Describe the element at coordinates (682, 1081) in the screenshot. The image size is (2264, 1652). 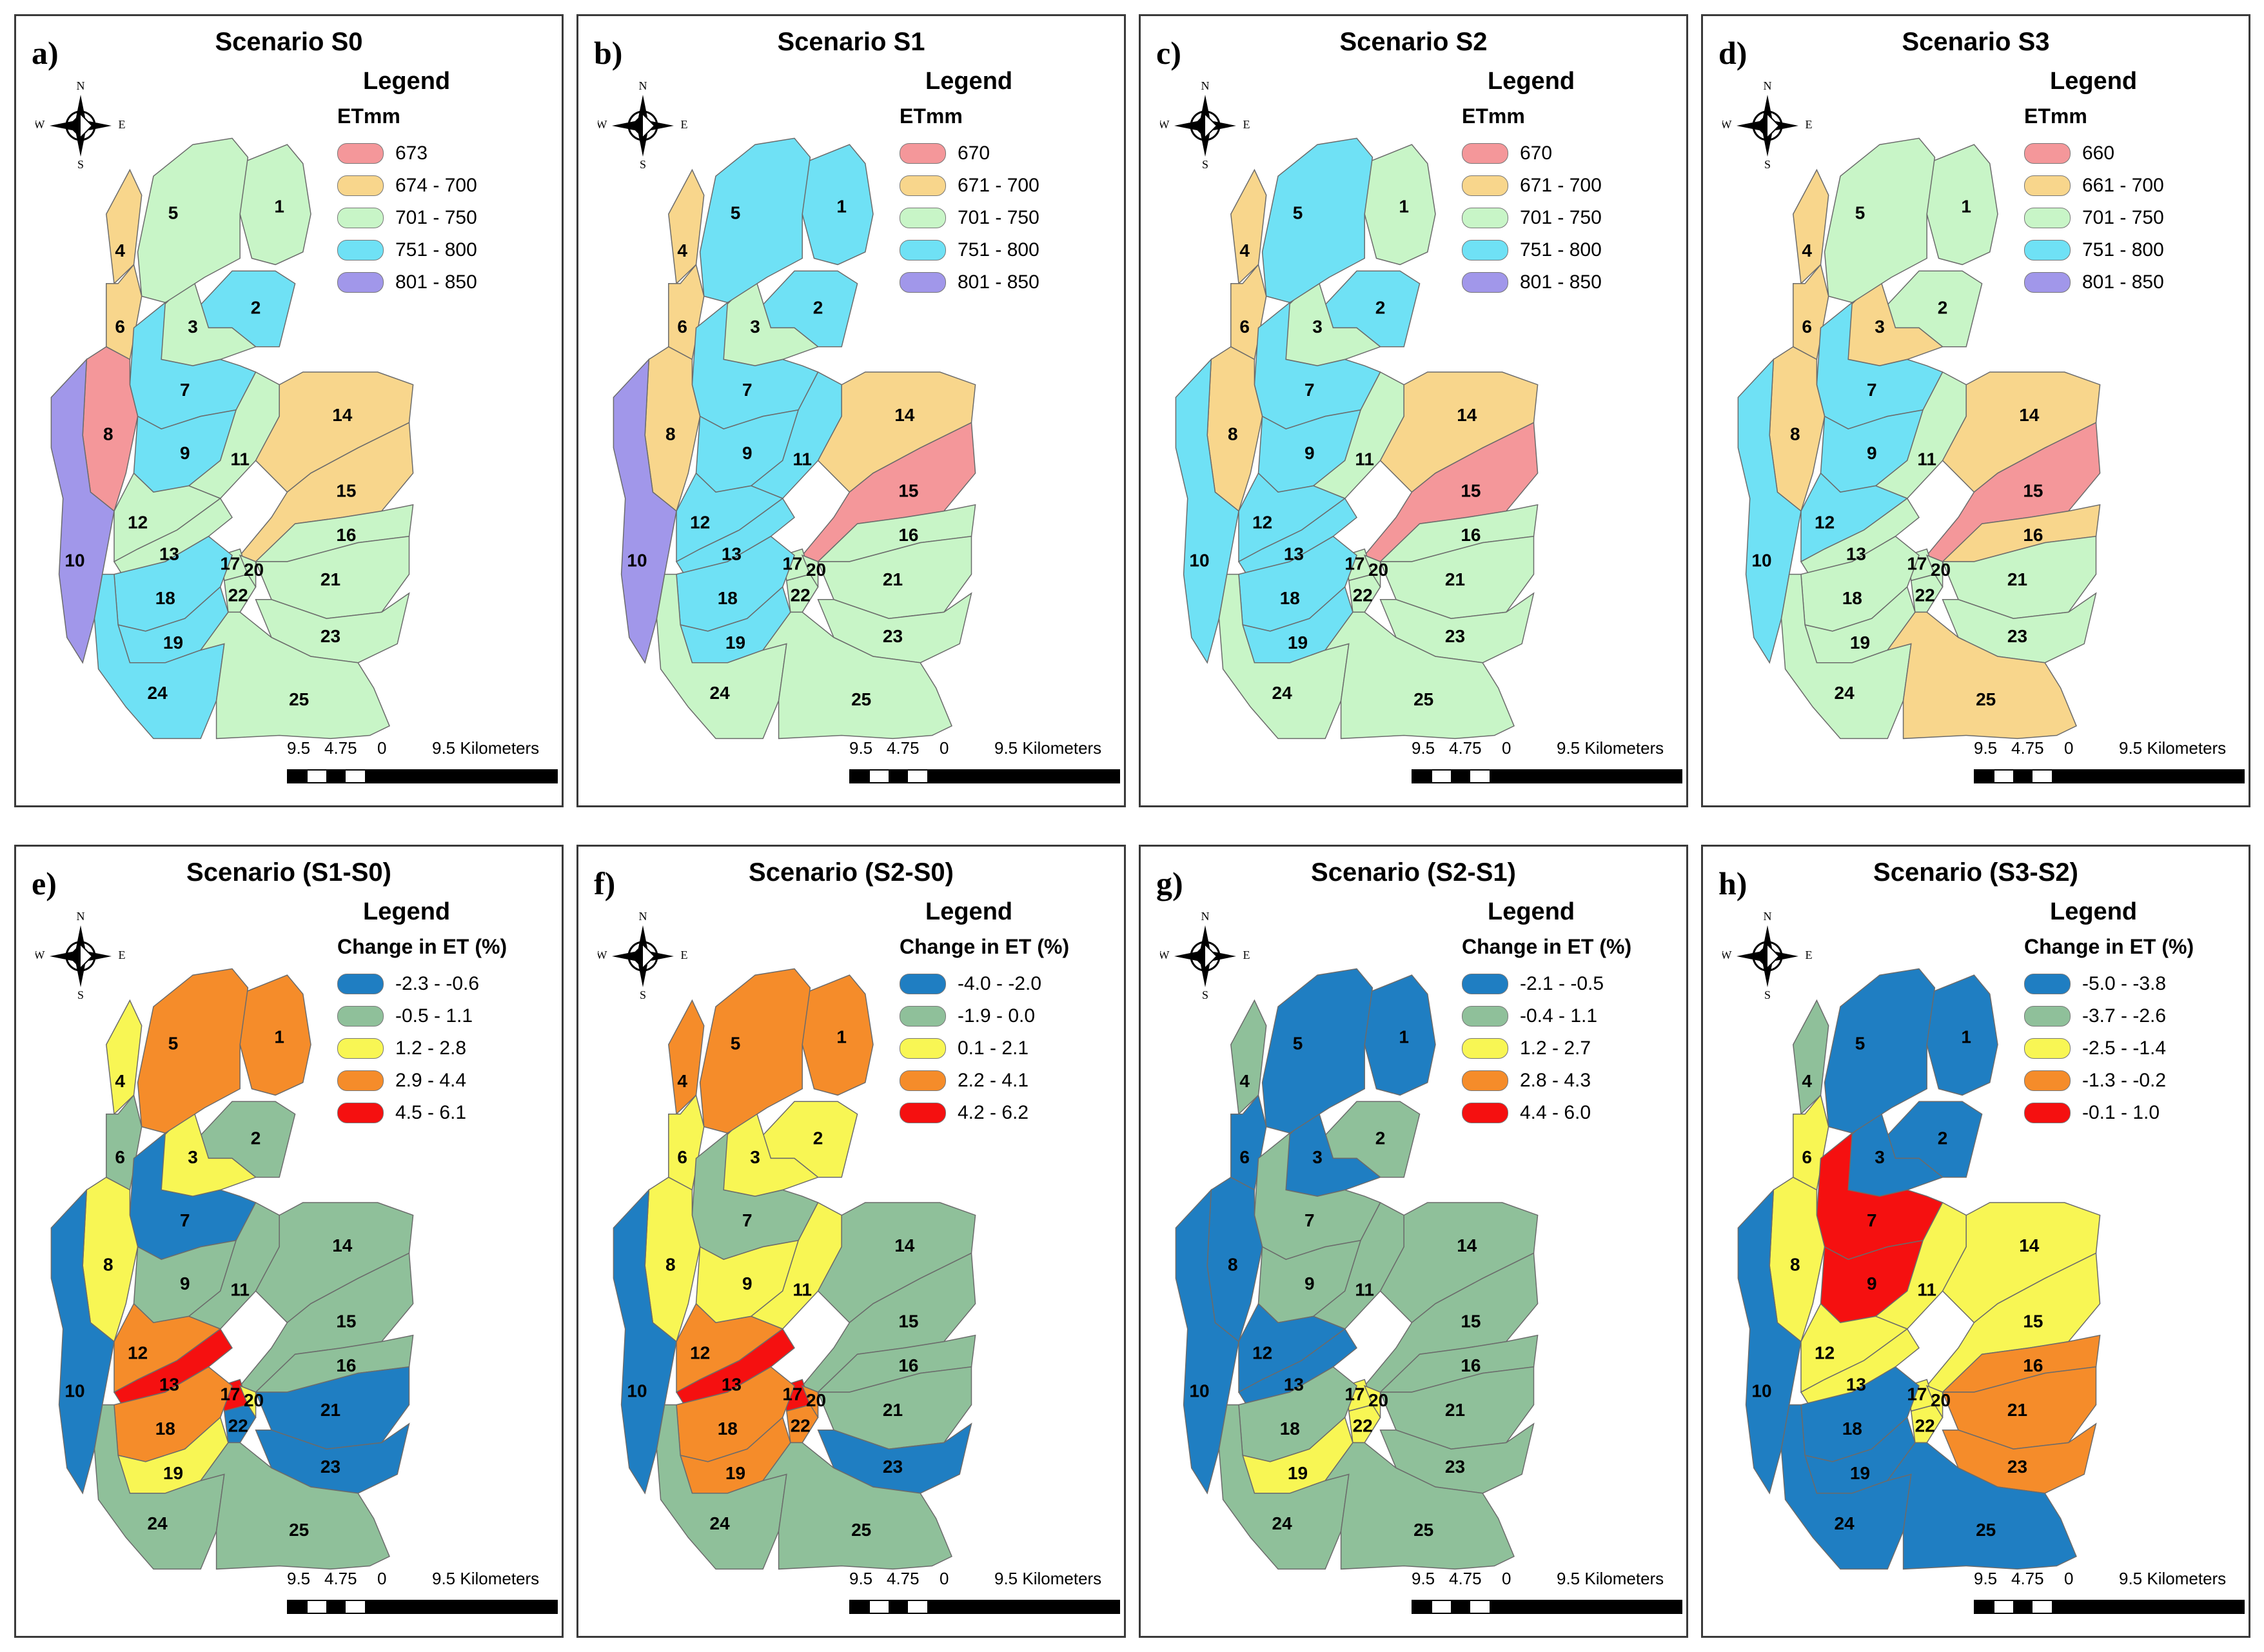
I see `subbasin-label-4: 4` at that location.